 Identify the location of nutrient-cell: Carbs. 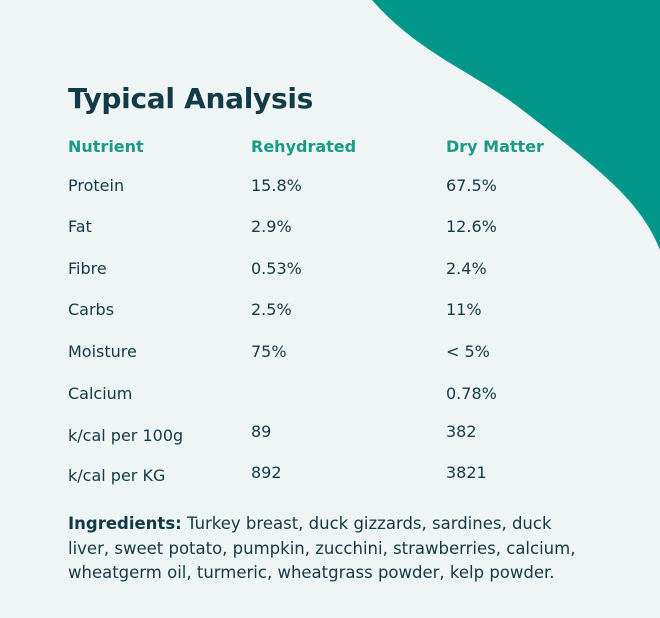
(91, 309).